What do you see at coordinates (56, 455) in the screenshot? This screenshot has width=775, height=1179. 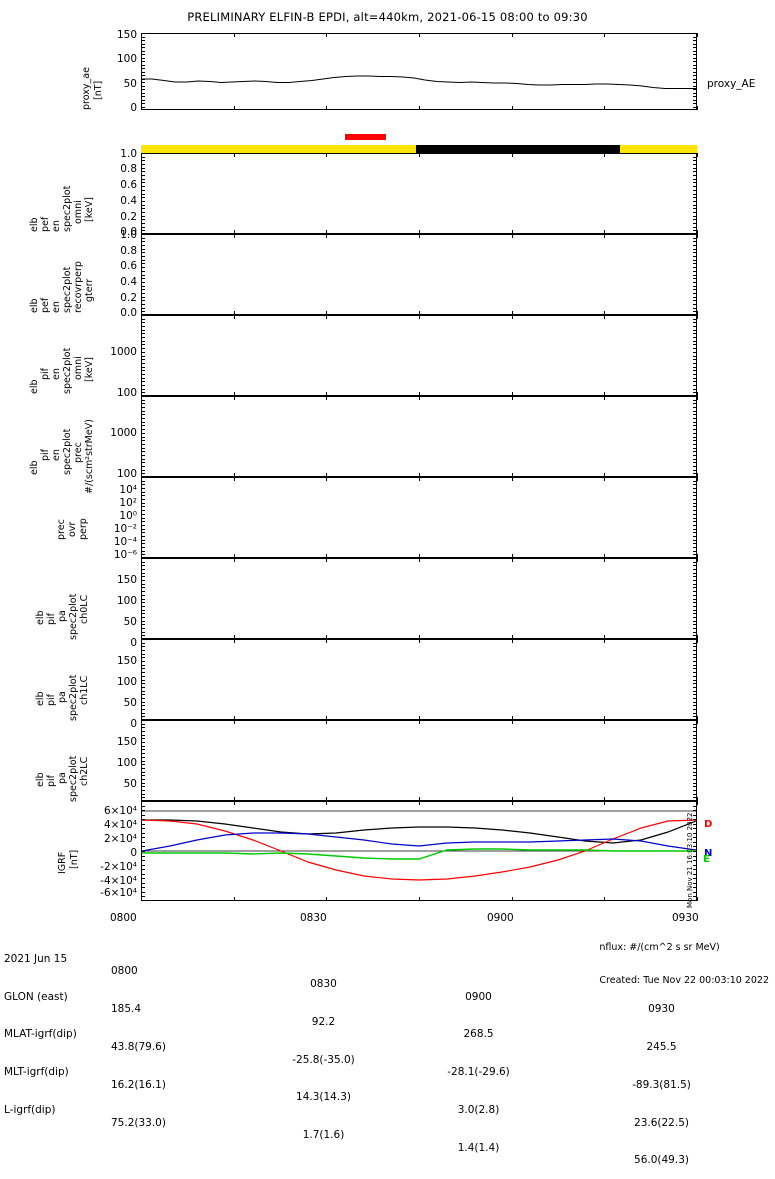 I see `panel5-axis-line2: en` at bounding box center [56, 455].